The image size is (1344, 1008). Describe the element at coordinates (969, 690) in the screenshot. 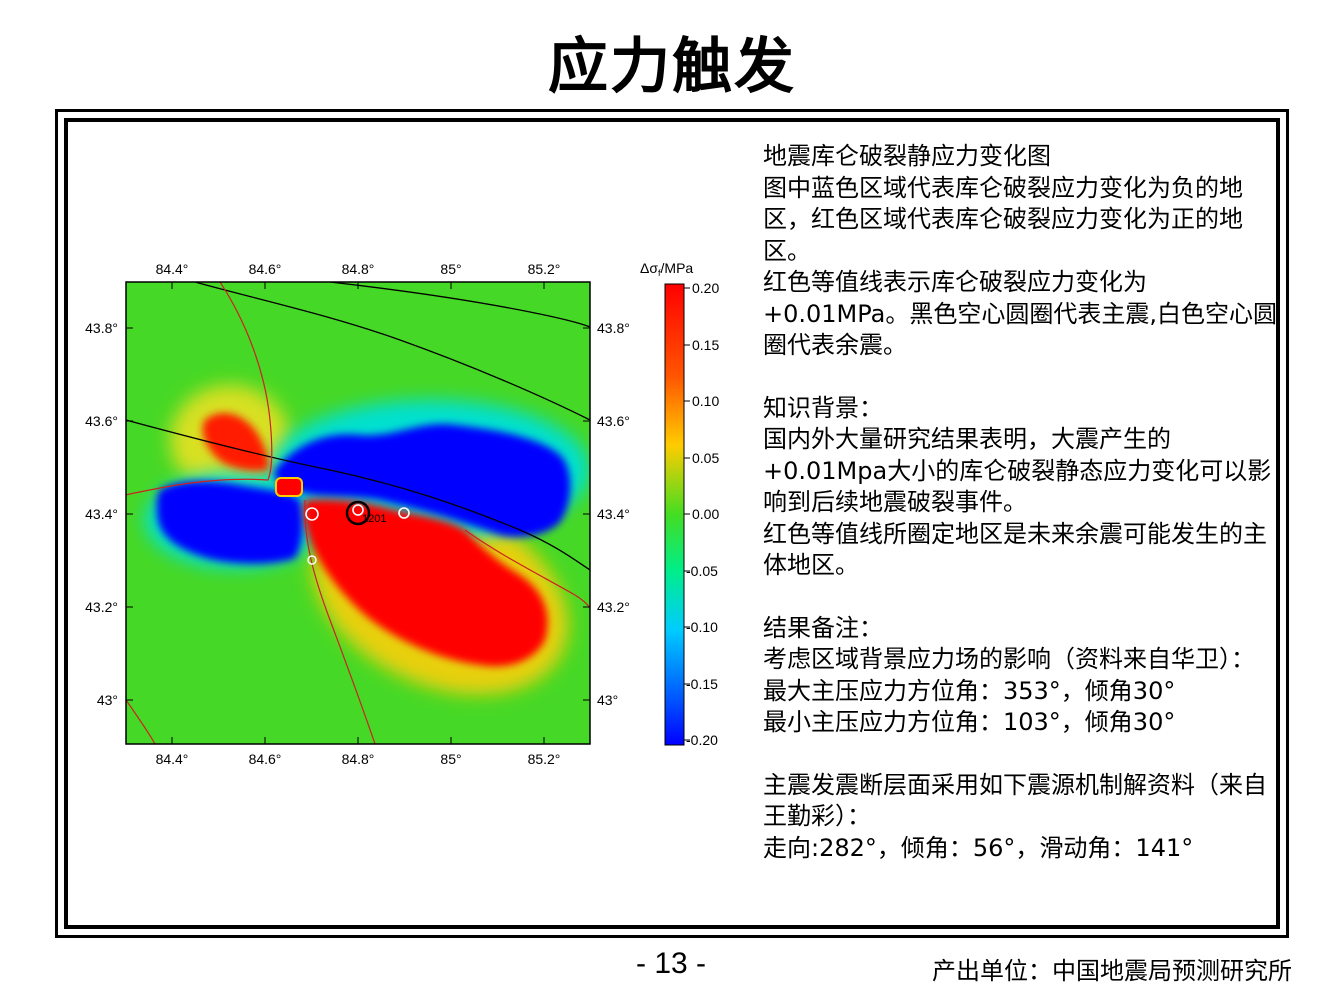

I see `max-stress-azimuth: 最大主压应力方位角：353°，倾角30°` at that location.